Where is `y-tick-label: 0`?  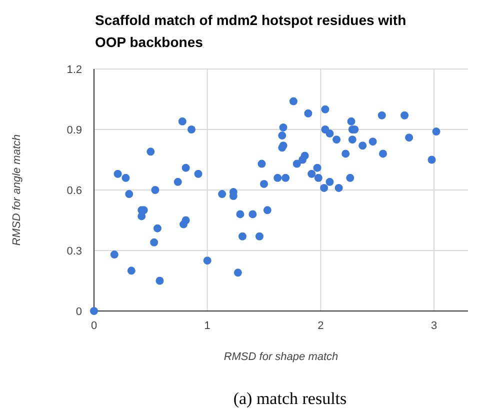 y-tick-label: 0 is located at coordinates (79, 312).